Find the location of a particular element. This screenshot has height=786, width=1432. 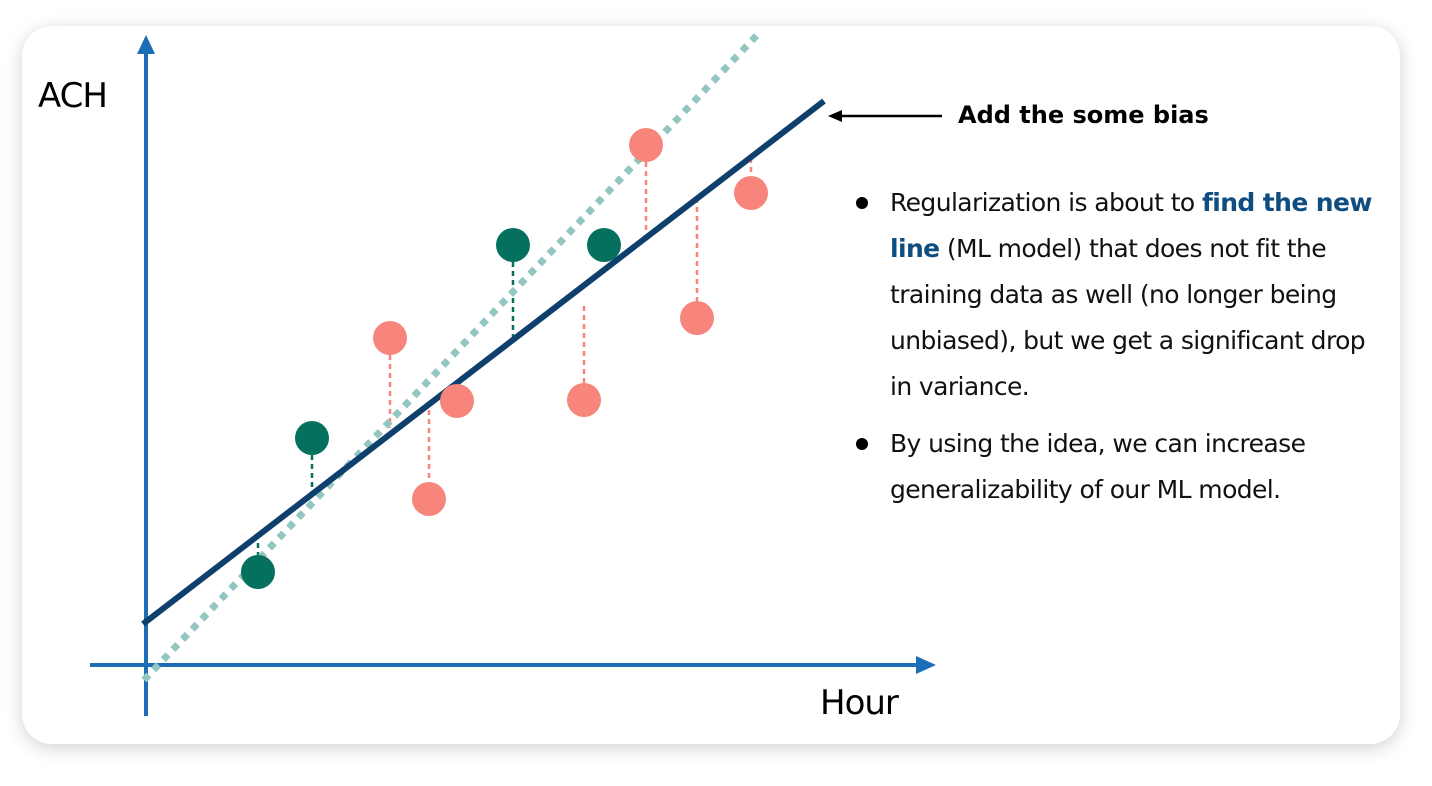

bullet-text-before: Regularization is about to is located at coordinates (1046, 202).